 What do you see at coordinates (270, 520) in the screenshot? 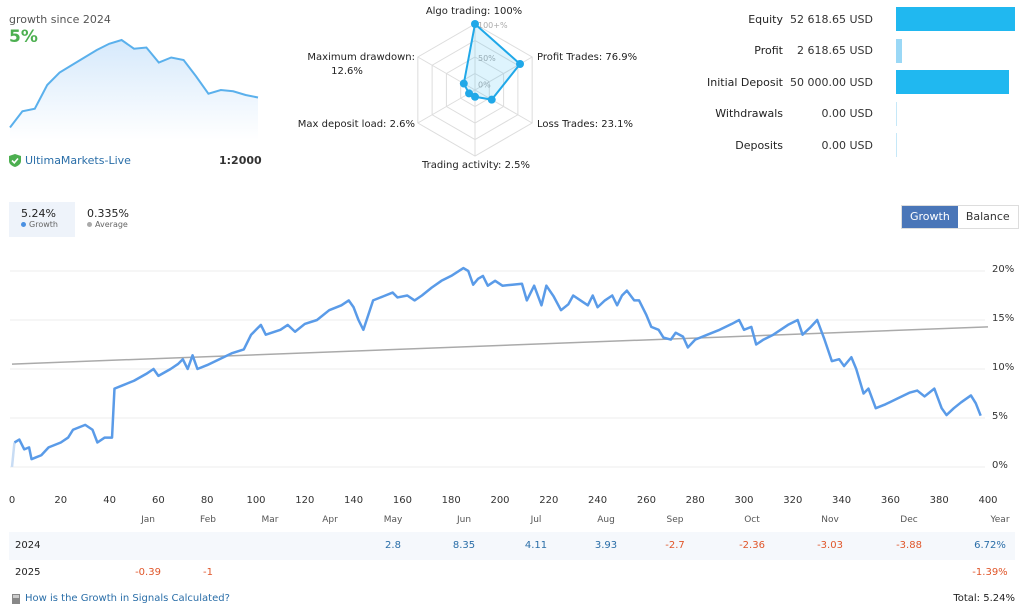
I see `month-header: Mar` at bounding box center [270, 520].